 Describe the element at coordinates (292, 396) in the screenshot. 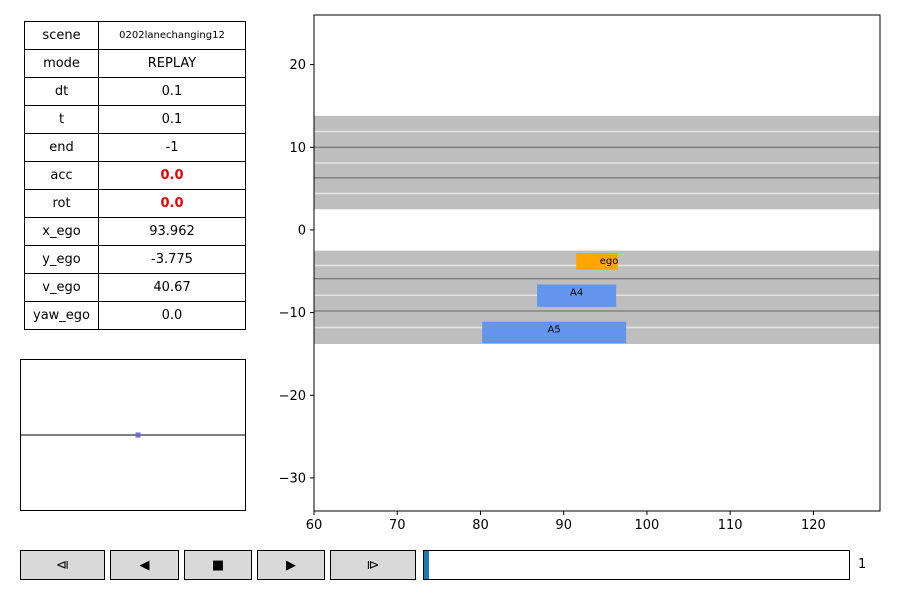

I see `y-tick-label: −20` at that location.